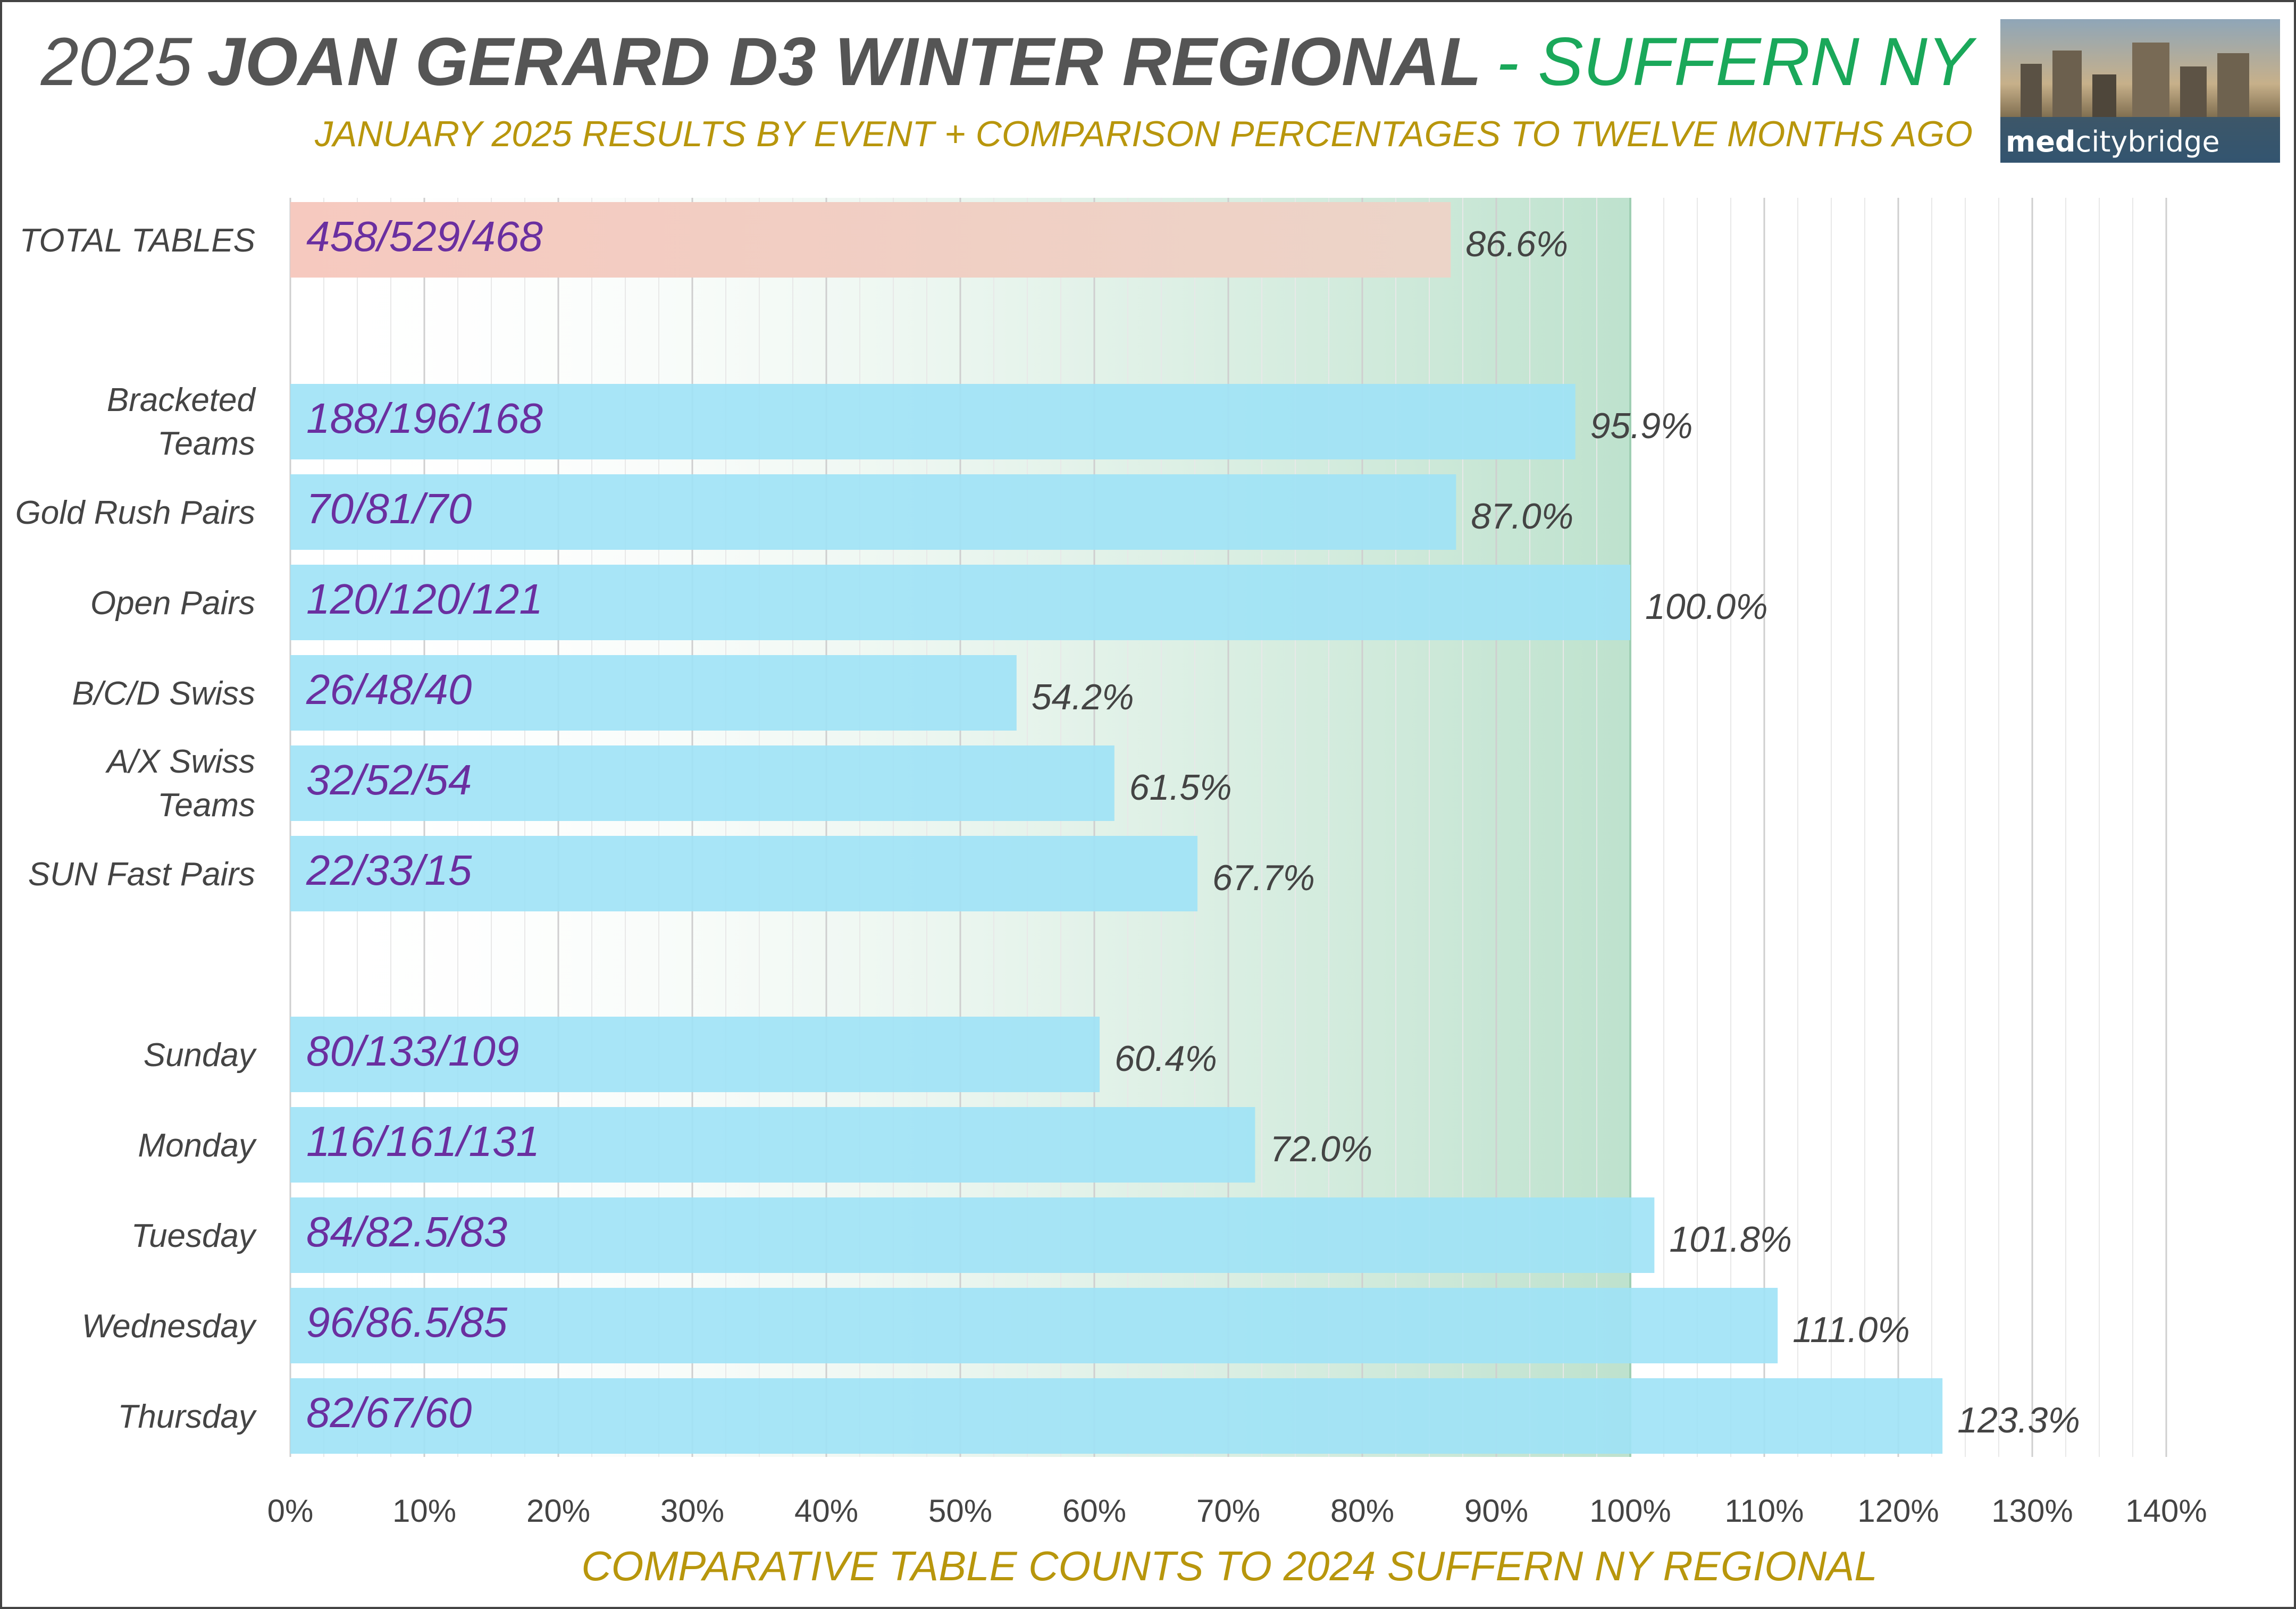 The image size is (2296, 1609). What do you see at coordinates (389, 779) in the screenshot?
I see `table-count-label: 32/52/54` at bounding box center [389, 779].